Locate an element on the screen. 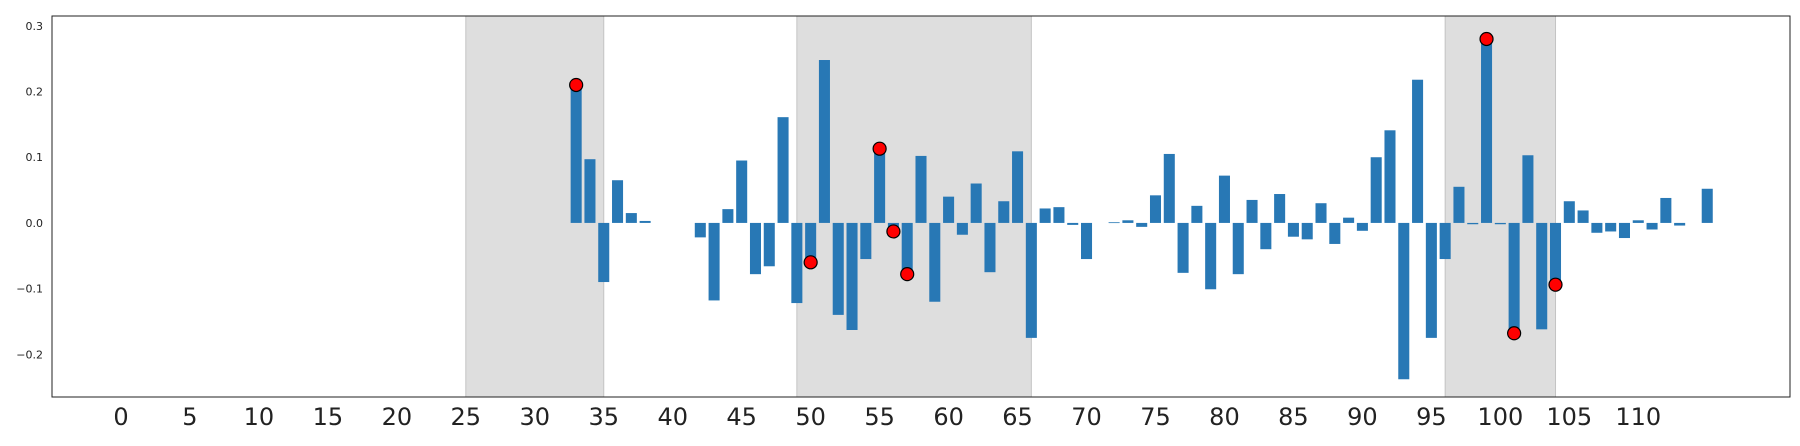  y-tick-label: 0.2 is located at coordinates (35, 92).